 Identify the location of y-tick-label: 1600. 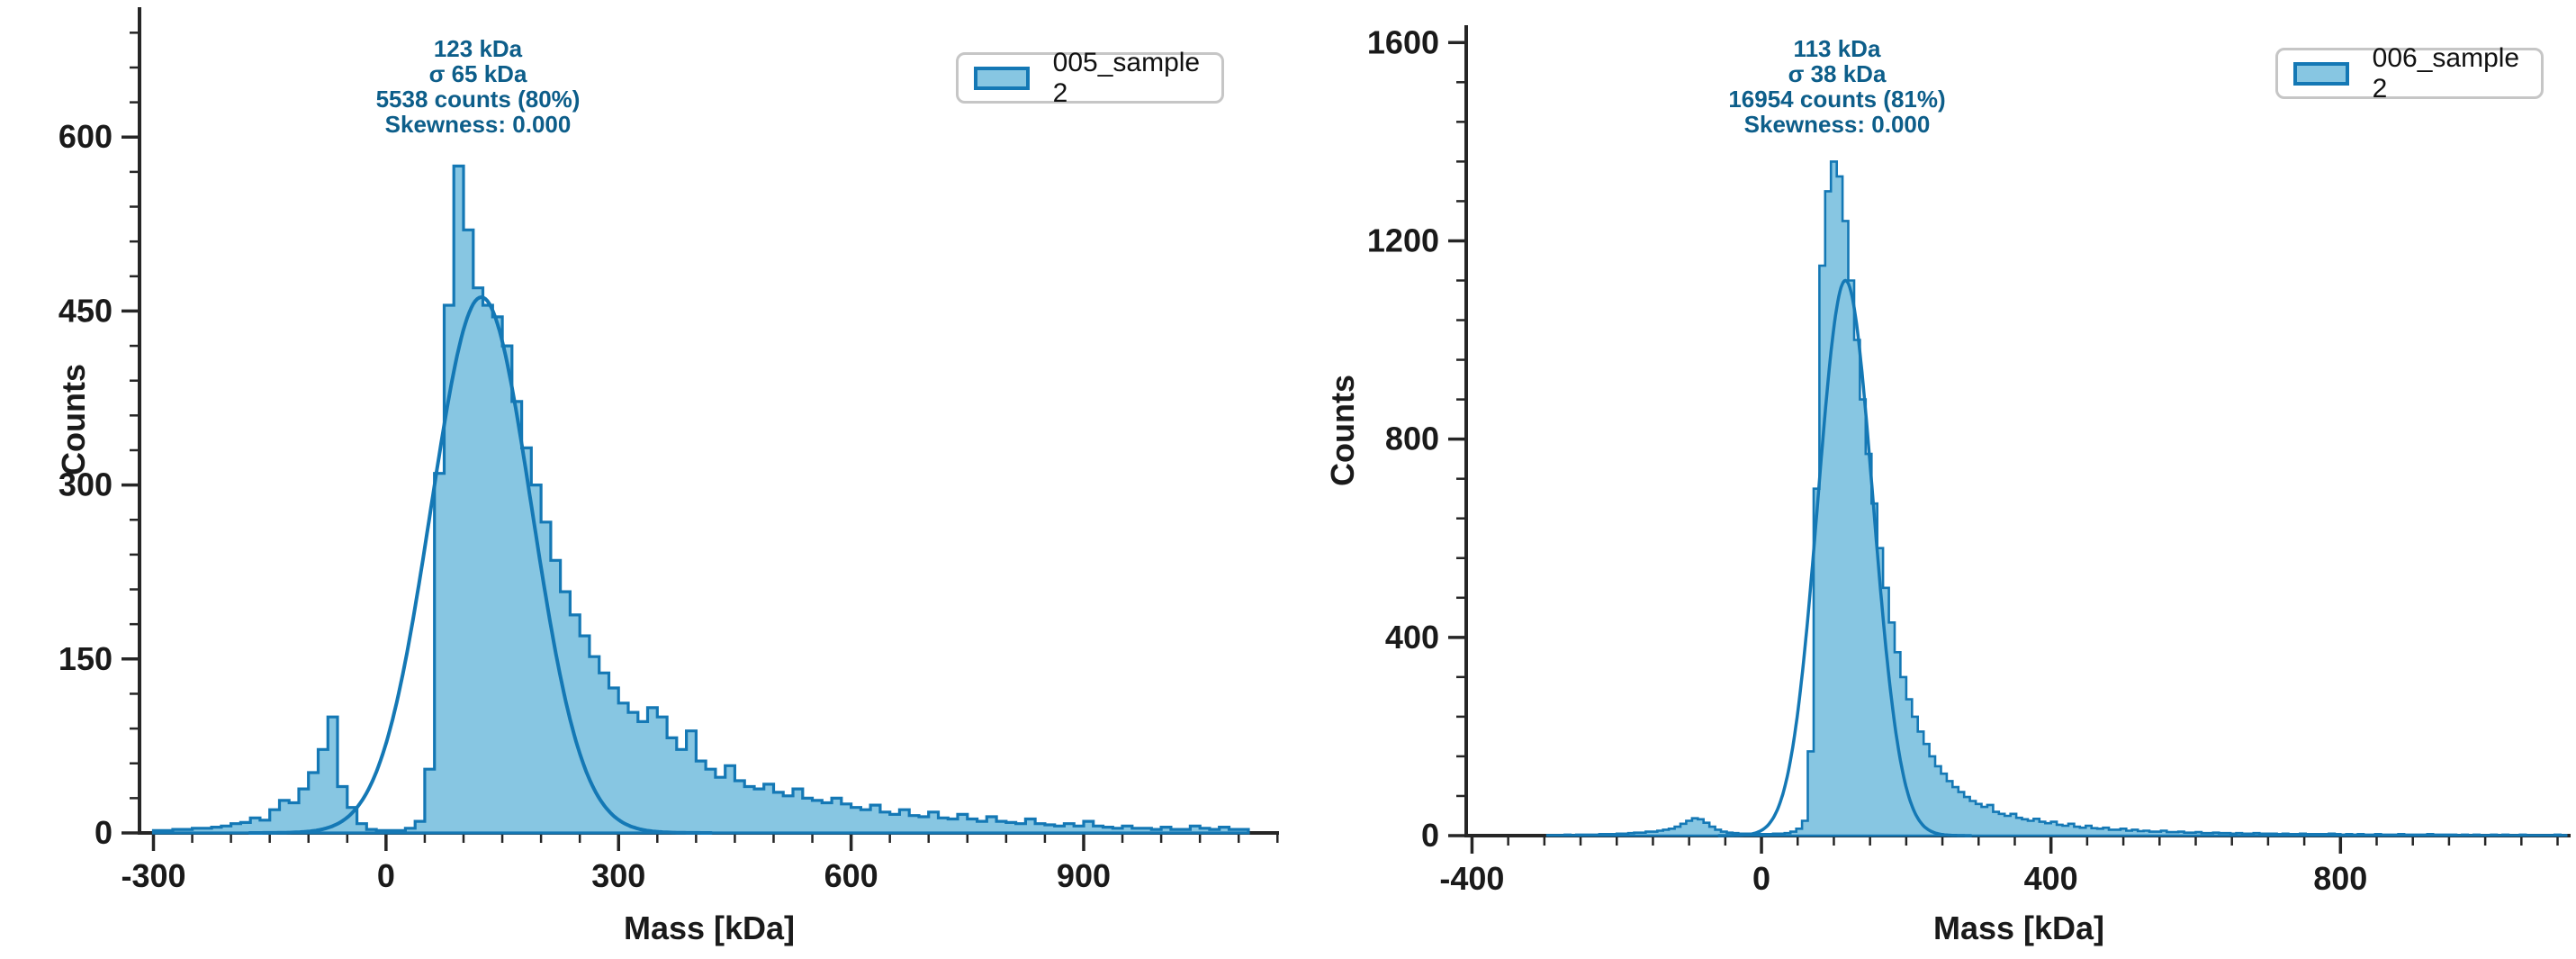
(1403, 41).